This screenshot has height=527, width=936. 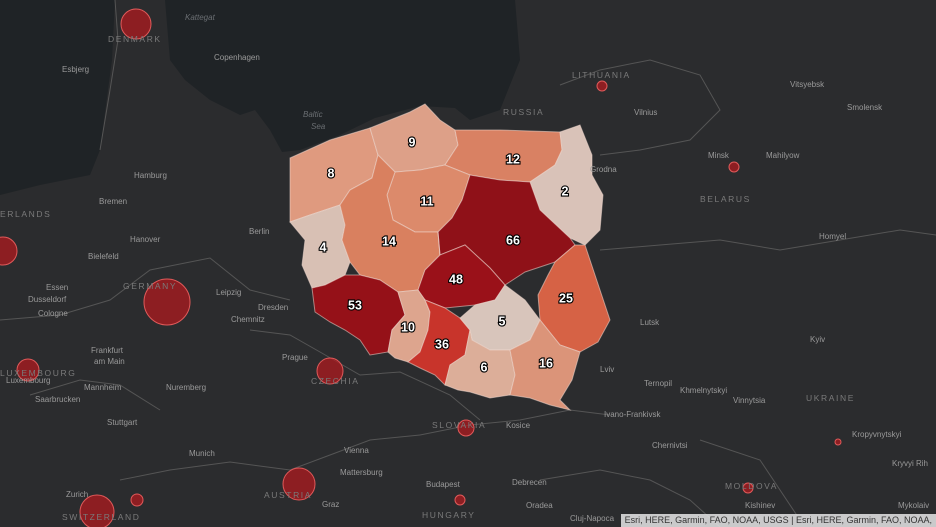 I want to click on water-label-sea: Sea, so click(x=318, y=126).